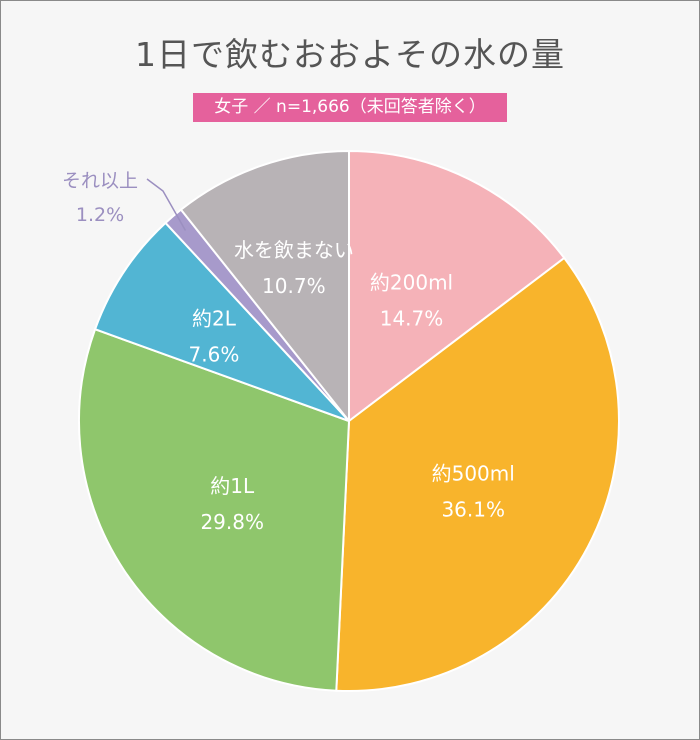  Describe the element at coordinates (294, 286) in the screenshot. I see `slice-none-percent: 10.7%` at that location.